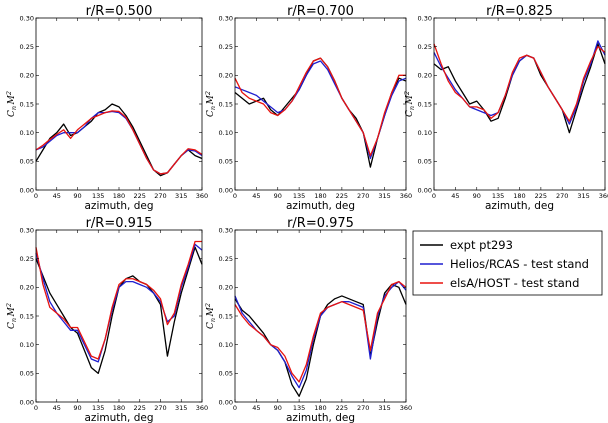 Image resolution: width=608 pixels, height=423 pixels. I want to click on legend-label: expt pt293, so click(481, 245).